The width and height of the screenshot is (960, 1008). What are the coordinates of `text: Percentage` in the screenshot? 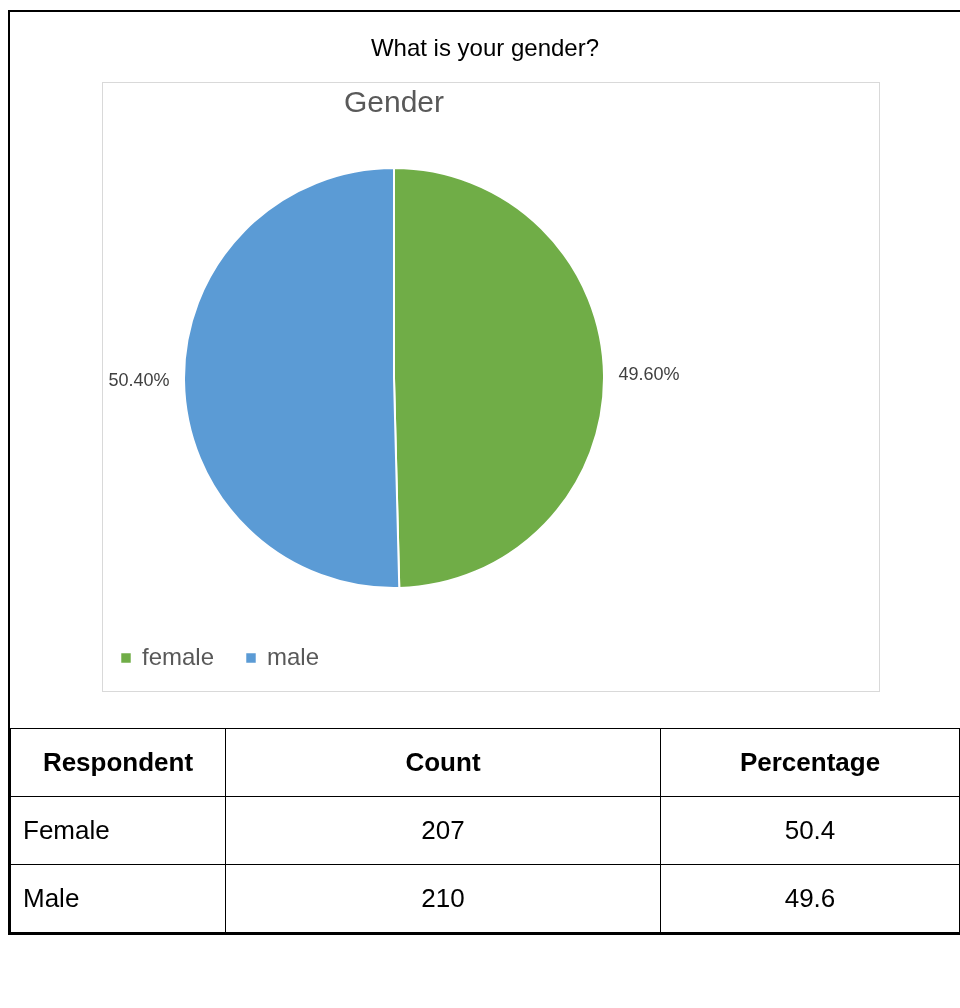 It's located at (810, 762).